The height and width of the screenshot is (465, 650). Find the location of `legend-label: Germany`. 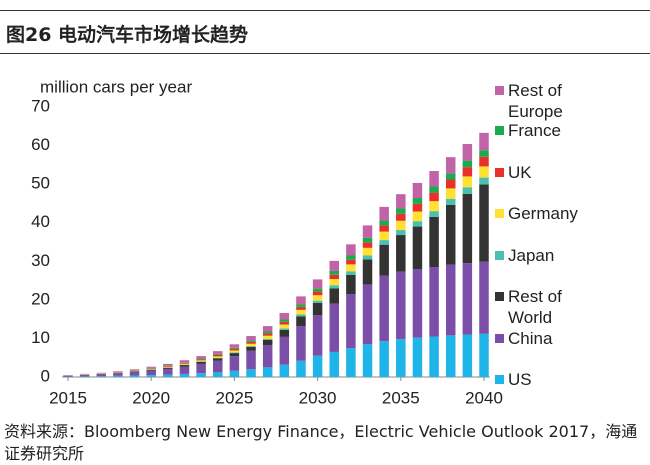

legend-label: Germany is located at coordinates (558, 213).